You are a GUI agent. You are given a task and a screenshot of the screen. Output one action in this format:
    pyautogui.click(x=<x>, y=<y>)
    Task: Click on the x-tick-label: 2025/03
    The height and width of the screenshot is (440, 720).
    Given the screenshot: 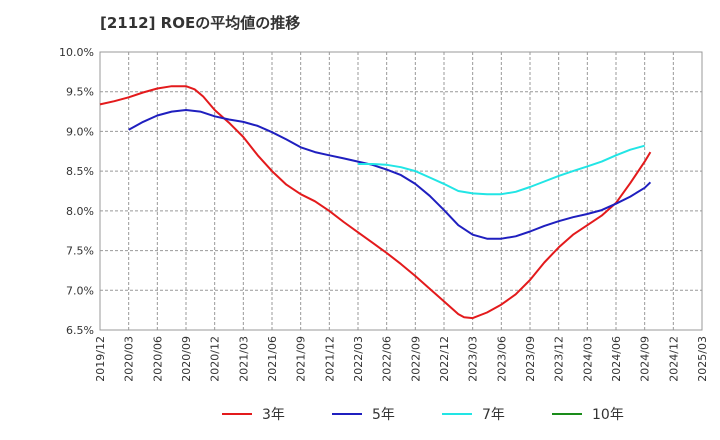 What is the action you would take?
    pyautogui.click(x=702, y=359)
    